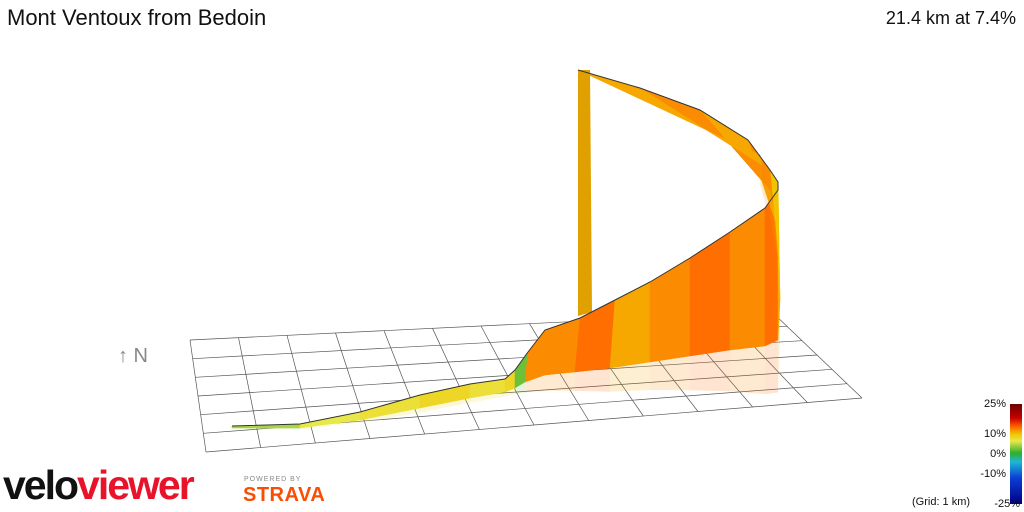  What do you see at coordinates (950, 18) in the screenshot?
I see `climb-stats: 21.4 km at 7.4%` at bounding box center [950, 18].